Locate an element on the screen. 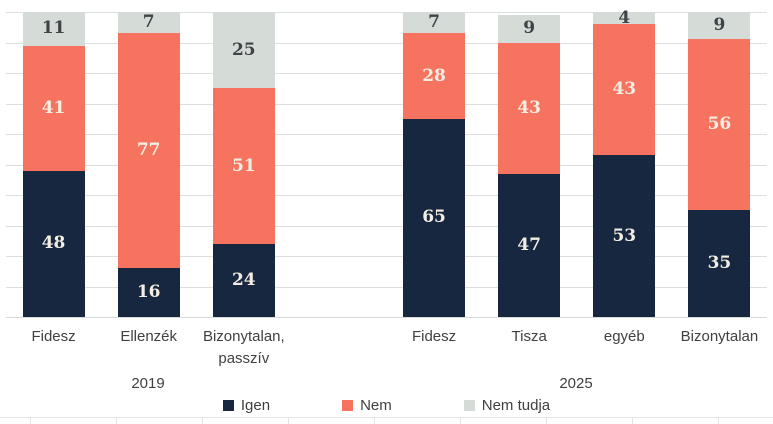  segment-nem-tudja: 25 is located at coordinates (243, 50).